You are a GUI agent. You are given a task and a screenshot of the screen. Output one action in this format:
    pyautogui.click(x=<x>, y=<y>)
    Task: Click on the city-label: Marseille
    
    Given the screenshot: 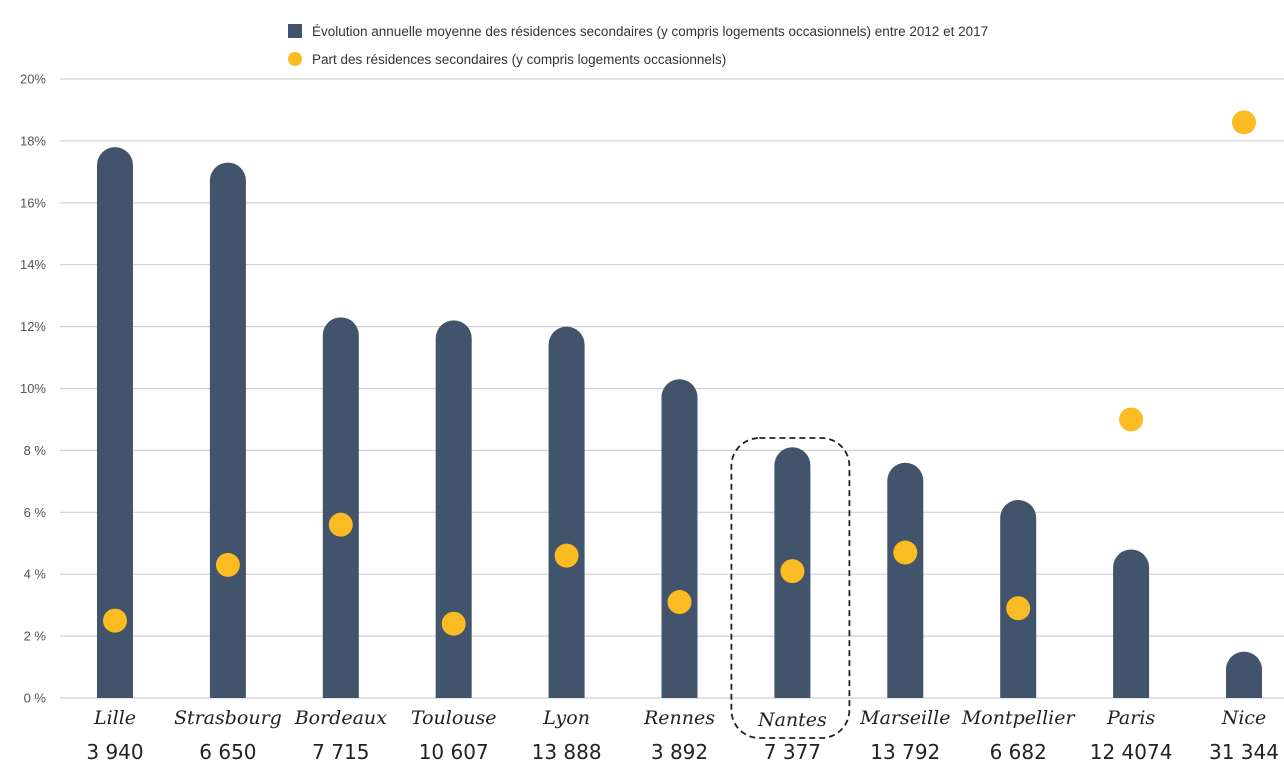 What is the action you would take?
    pyautogui.click(x=904, y=718)
    